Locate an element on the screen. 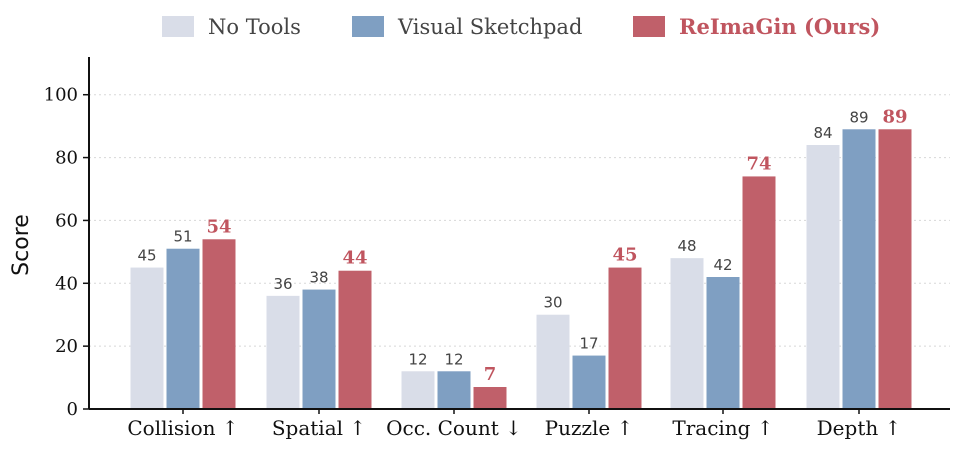 This screenshot has width=960, height=449. y-tick-label: 0 is located at coordinates (72, 409).